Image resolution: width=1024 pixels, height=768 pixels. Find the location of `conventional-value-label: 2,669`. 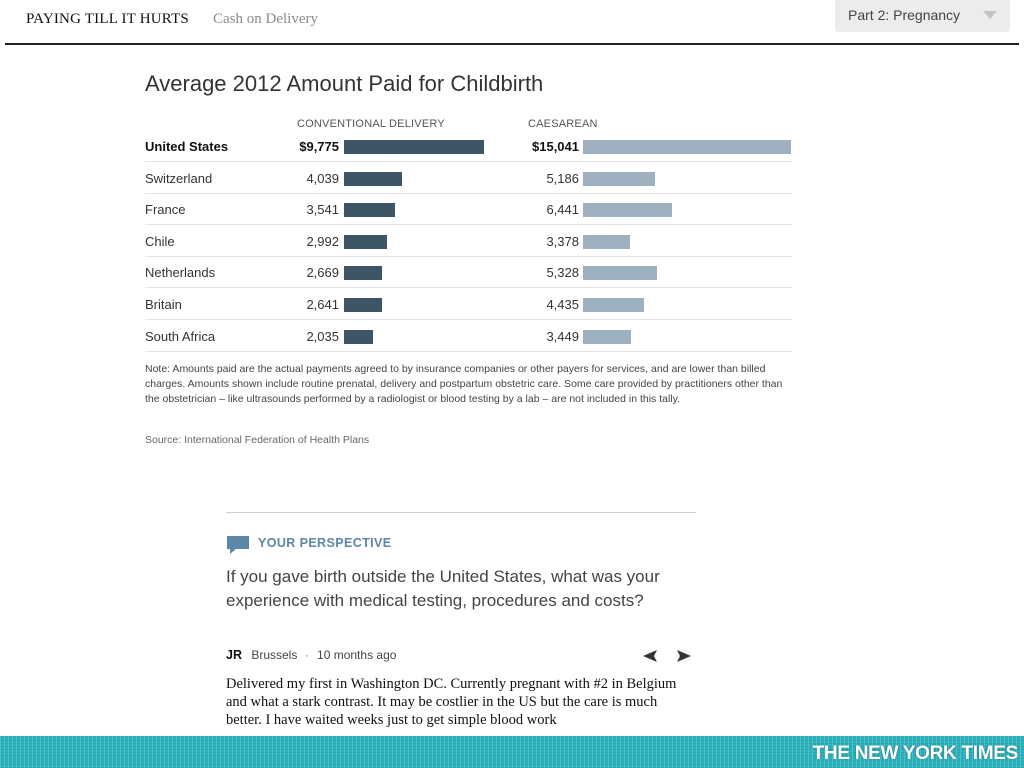

conventional-value-label: 2,669 is located at coordinates (322, 273).